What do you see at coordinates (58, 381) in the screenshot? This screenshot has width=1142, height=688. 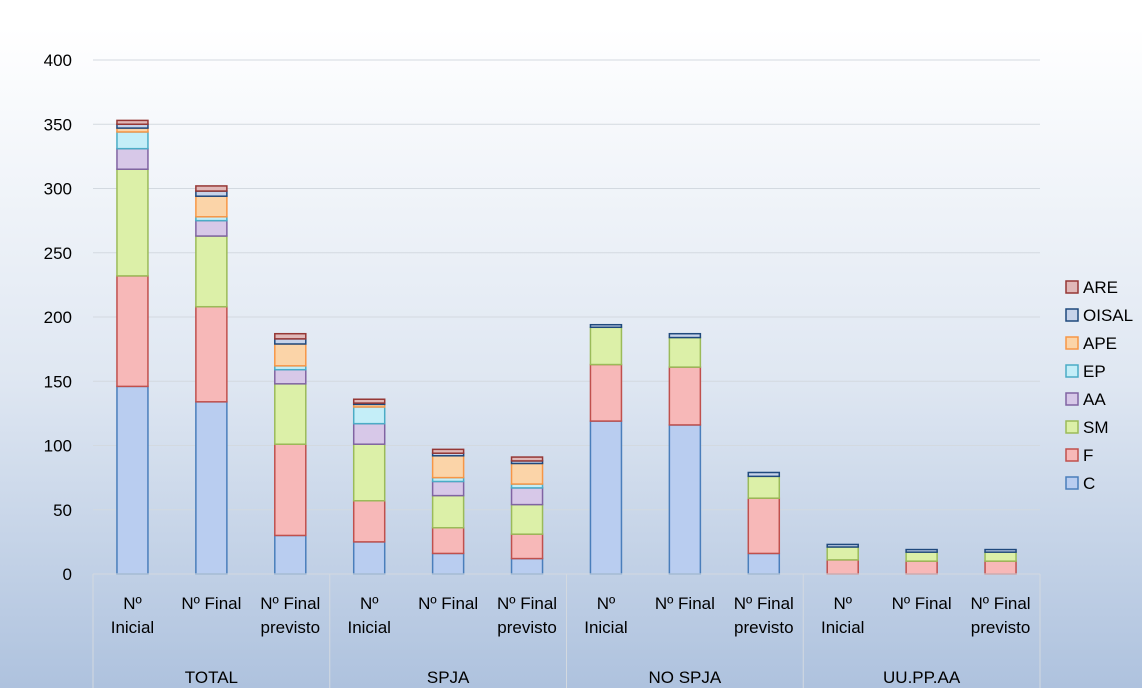 I see `y-tick-label: 150` at bounding box center [58, 381].